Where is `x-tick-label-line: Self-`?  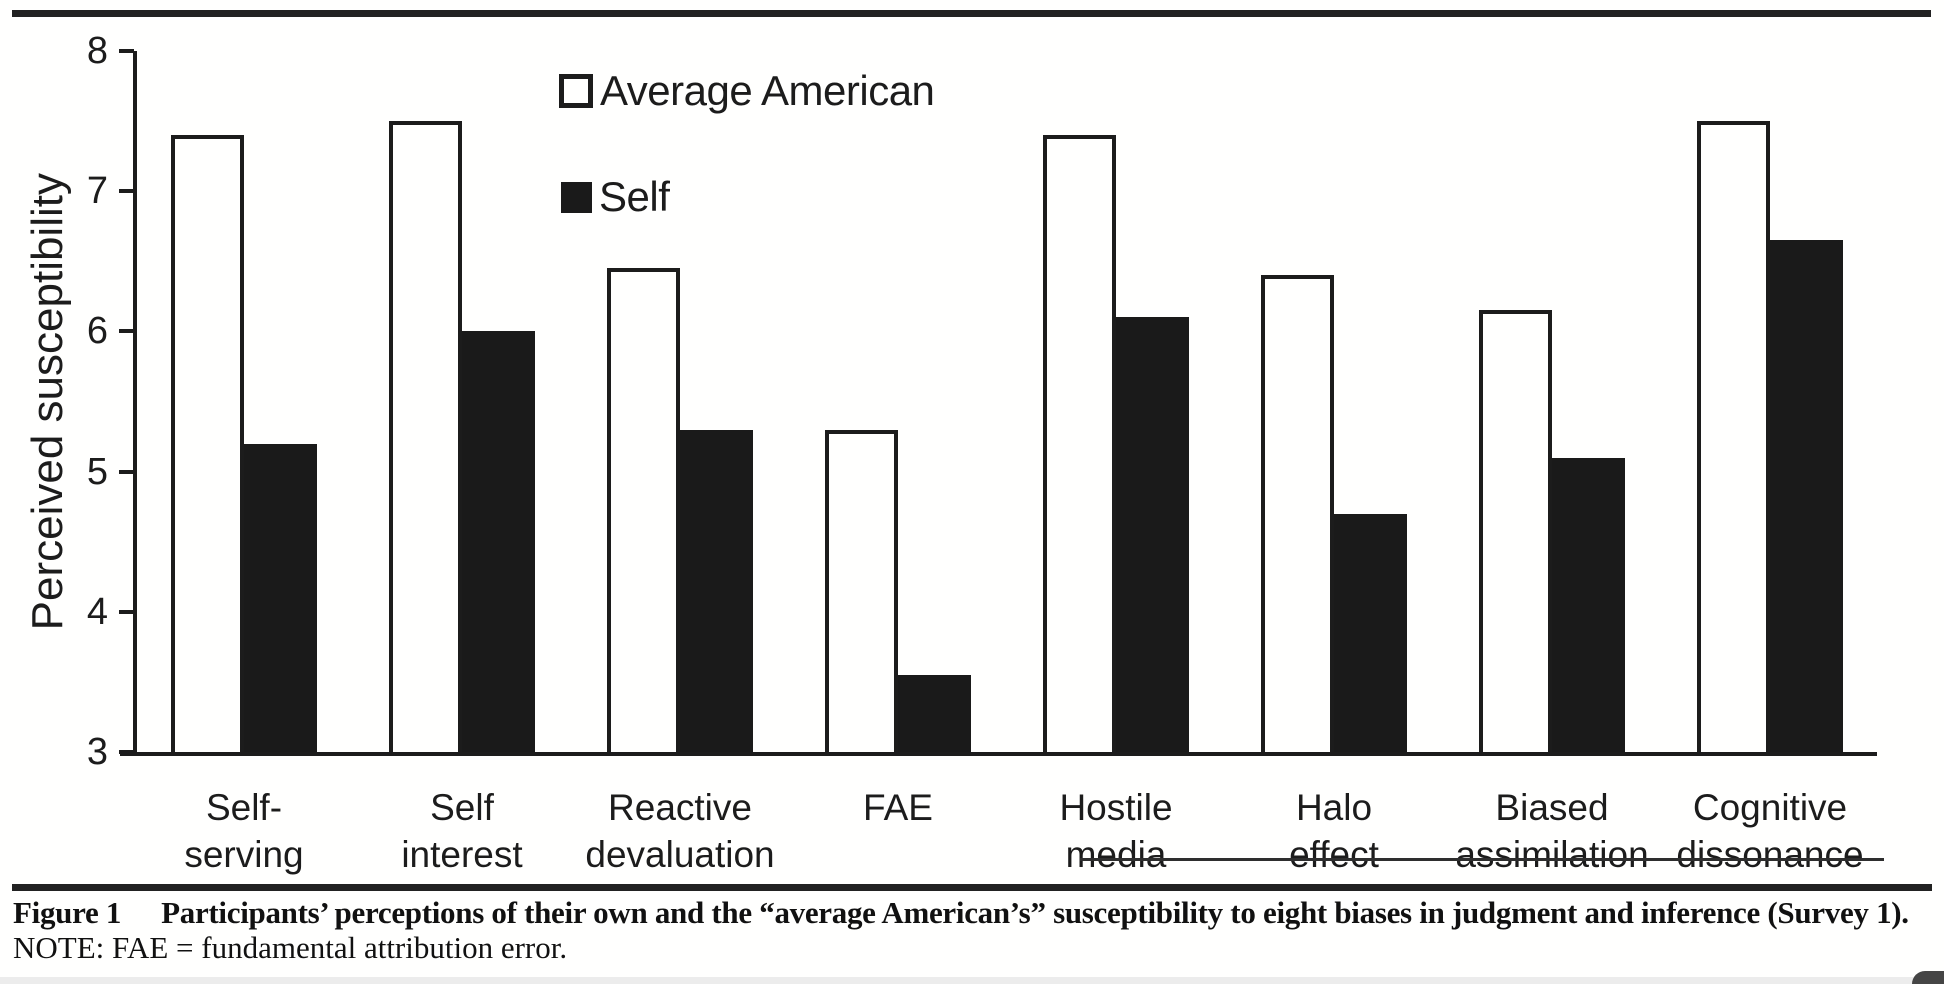
x-tick-label-line: Self- is located at coordinates (244, 807).